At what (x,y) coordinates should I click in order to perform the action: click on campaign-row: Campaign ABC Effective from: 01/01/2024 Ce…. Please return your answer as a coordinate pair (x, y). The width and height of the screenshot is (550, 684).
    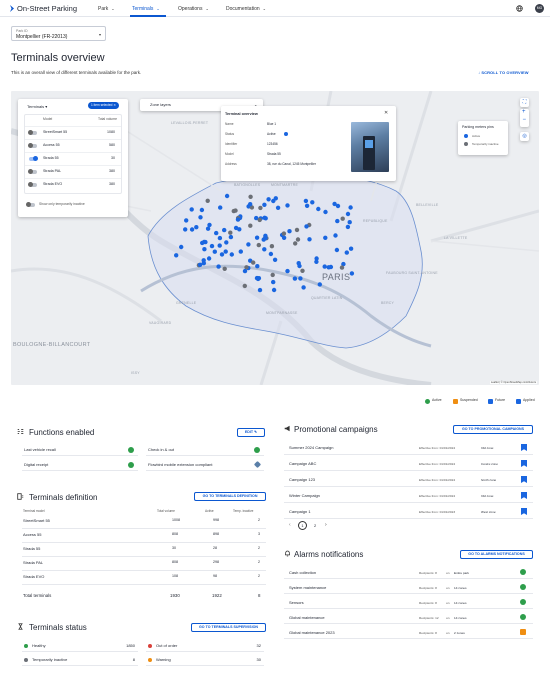
    Looking at the image, I should click on (408, 464).